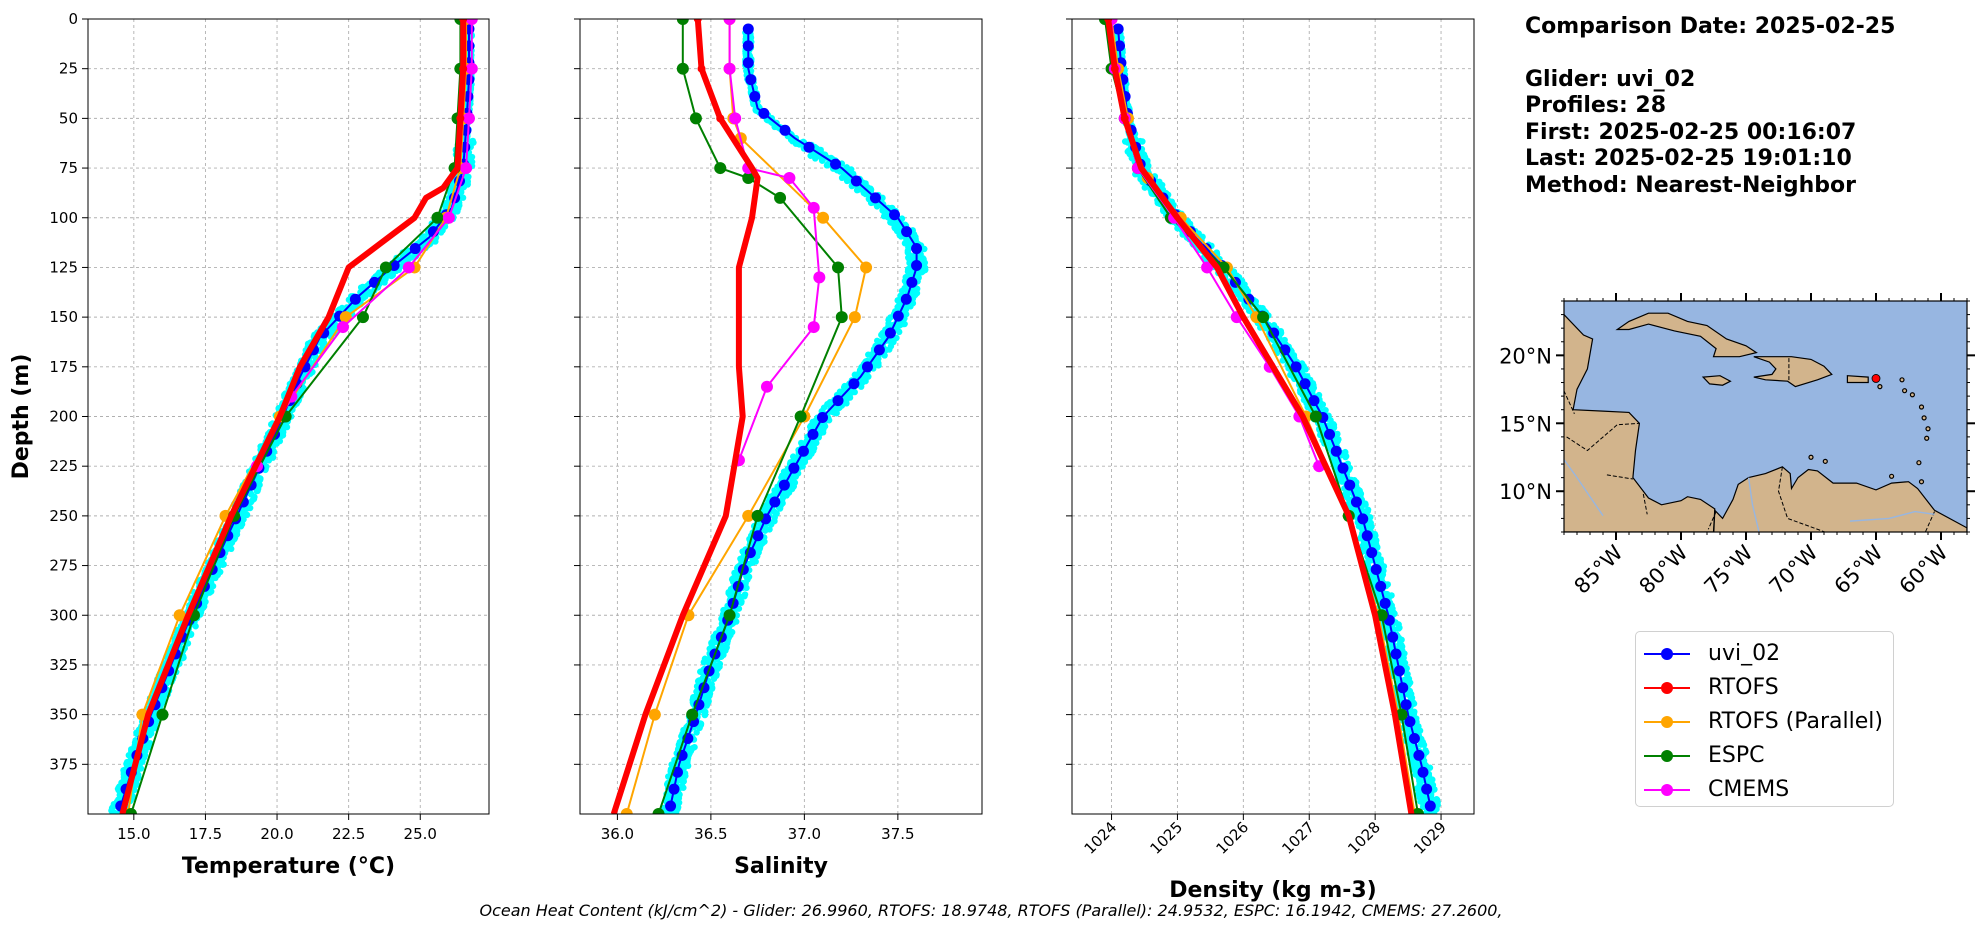 This screenshot has width=1982, height=934. I want to click on y-tick-label: 325, so click(63, 665).